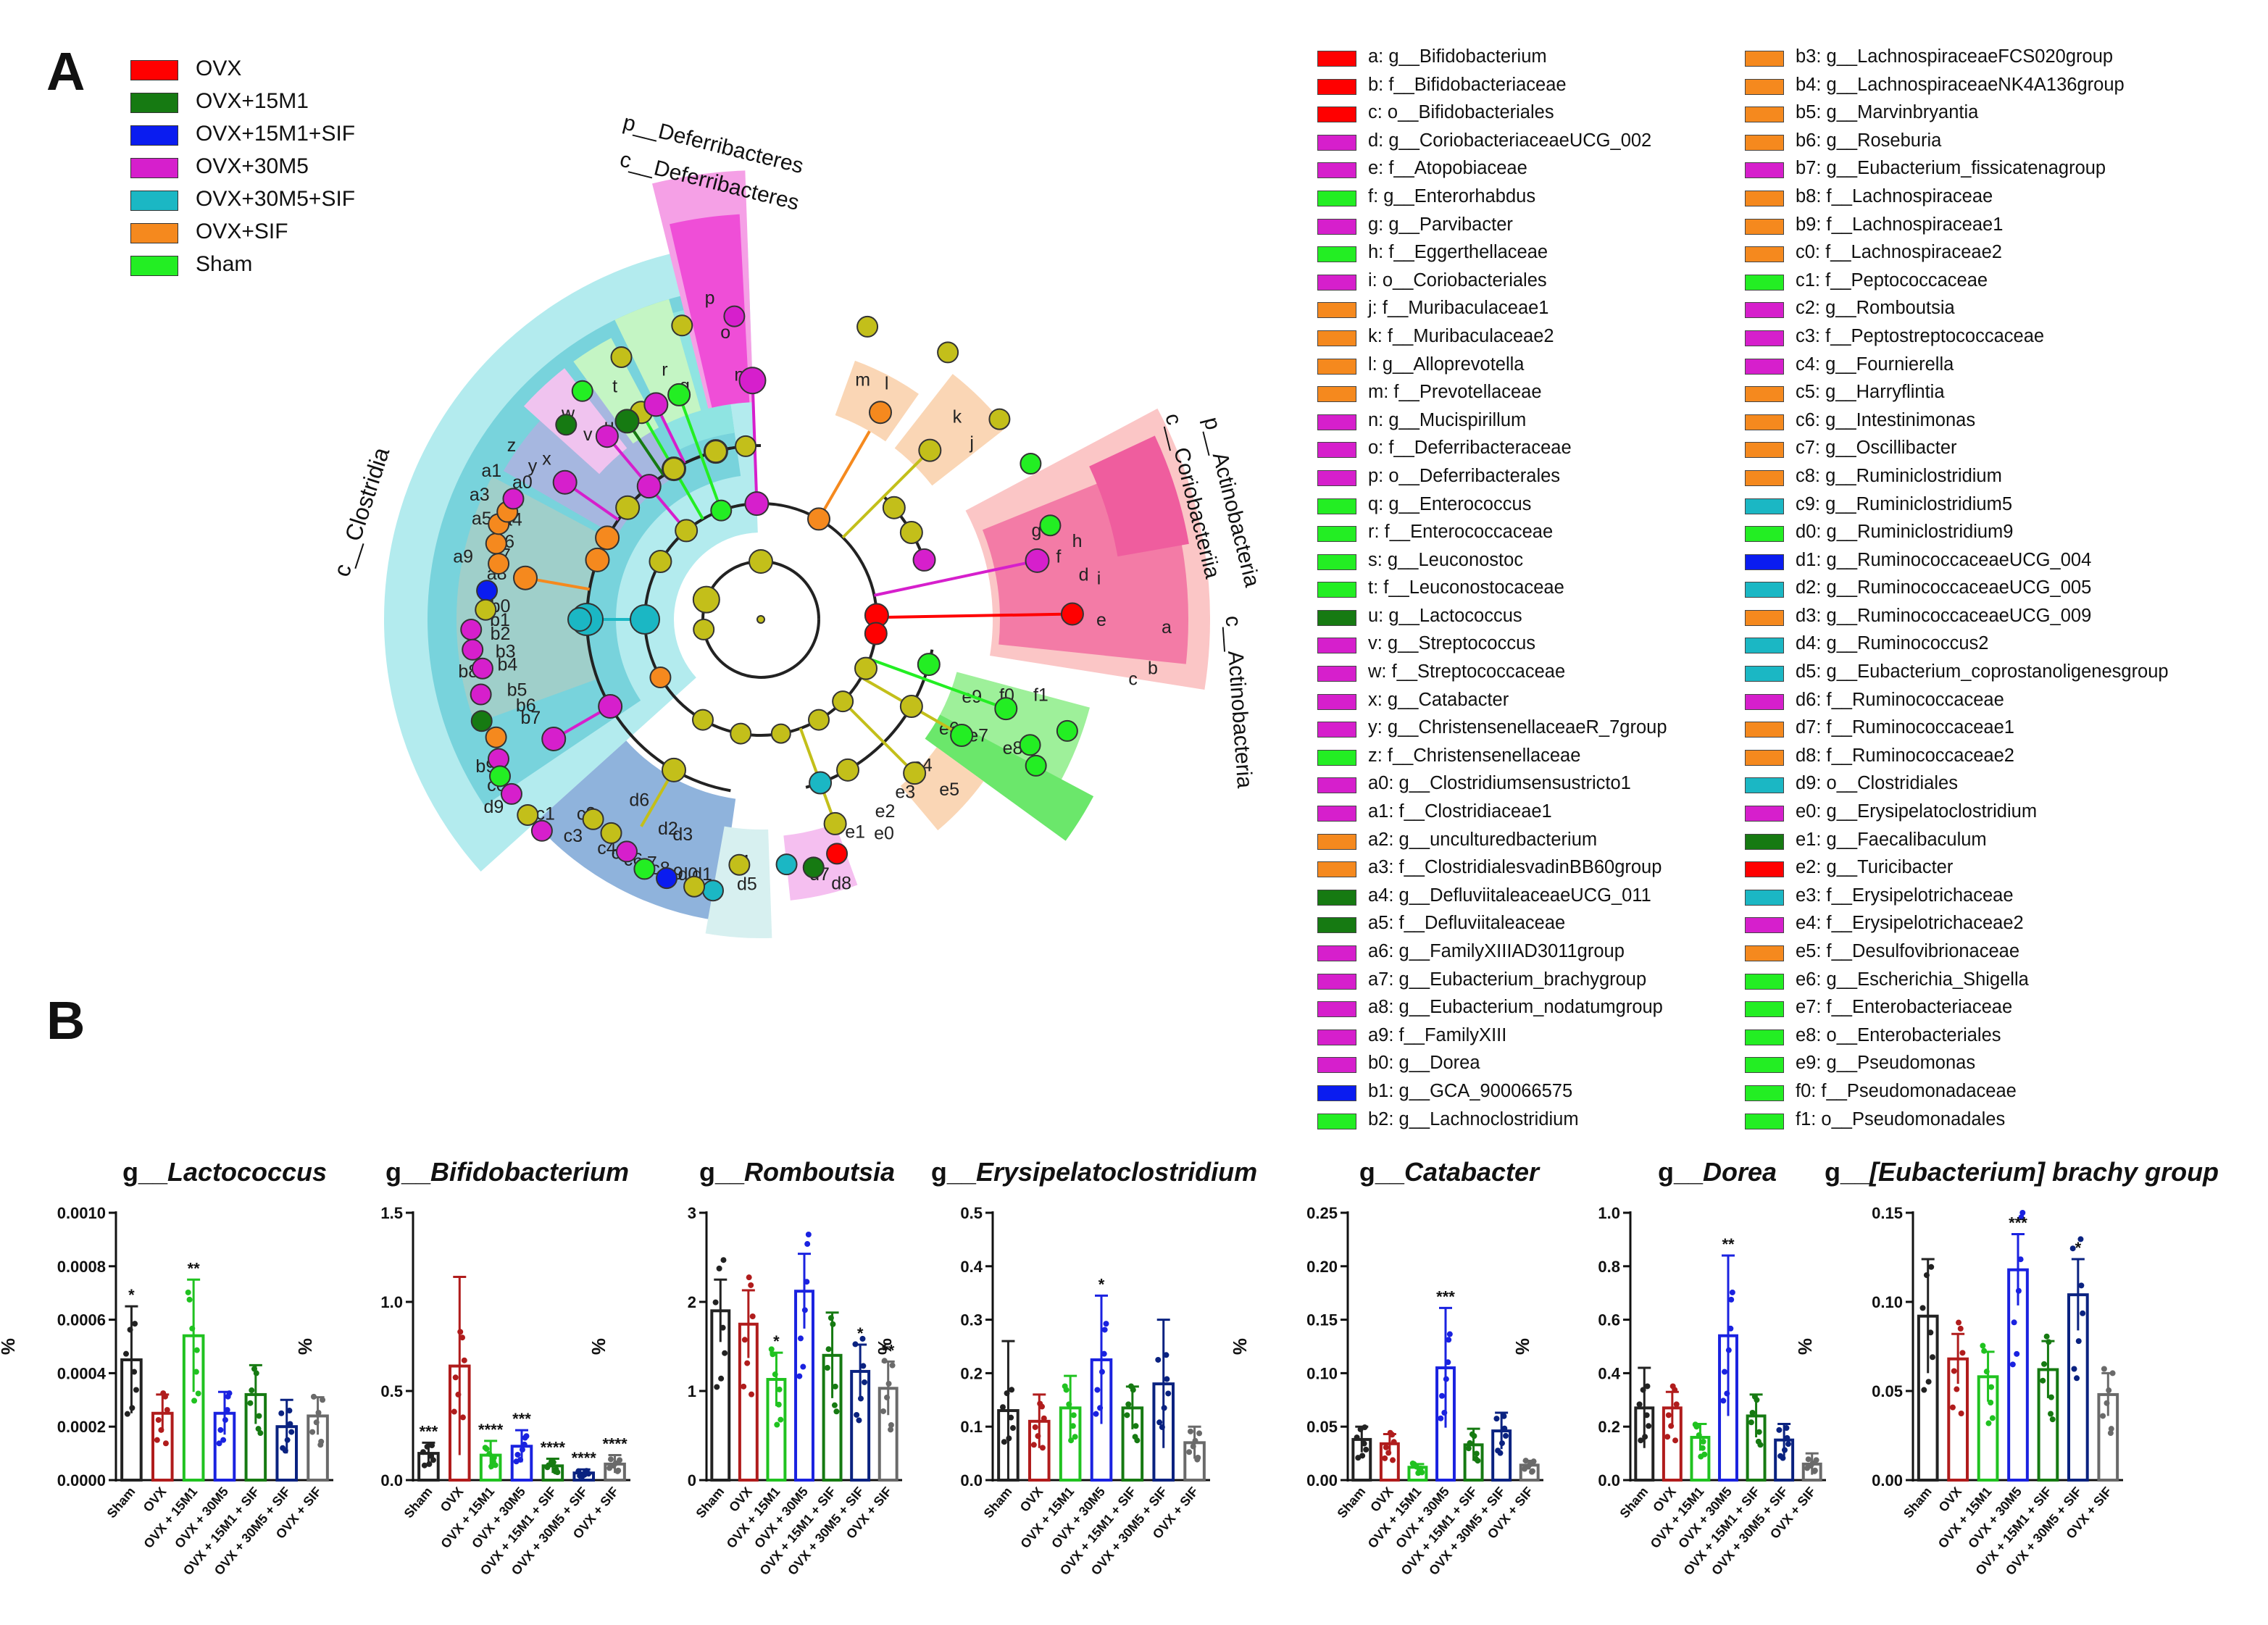  Describe the element at coordinates (1010, 778) in the screenshot. I see `clade-highlight` at that location.